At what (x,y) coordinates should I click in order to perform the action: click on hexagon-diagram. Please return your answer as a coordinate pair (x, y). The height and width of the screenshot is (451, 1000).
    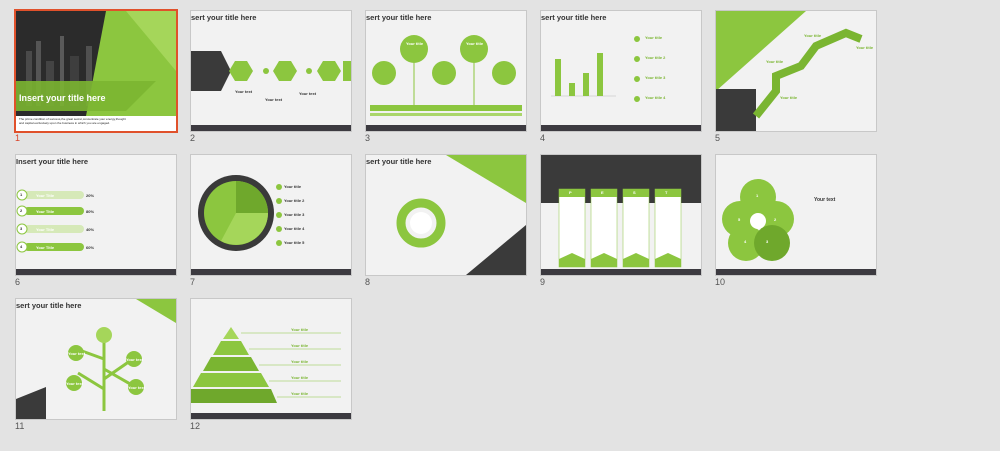
    Looking at the image, I should click on (271, 71).